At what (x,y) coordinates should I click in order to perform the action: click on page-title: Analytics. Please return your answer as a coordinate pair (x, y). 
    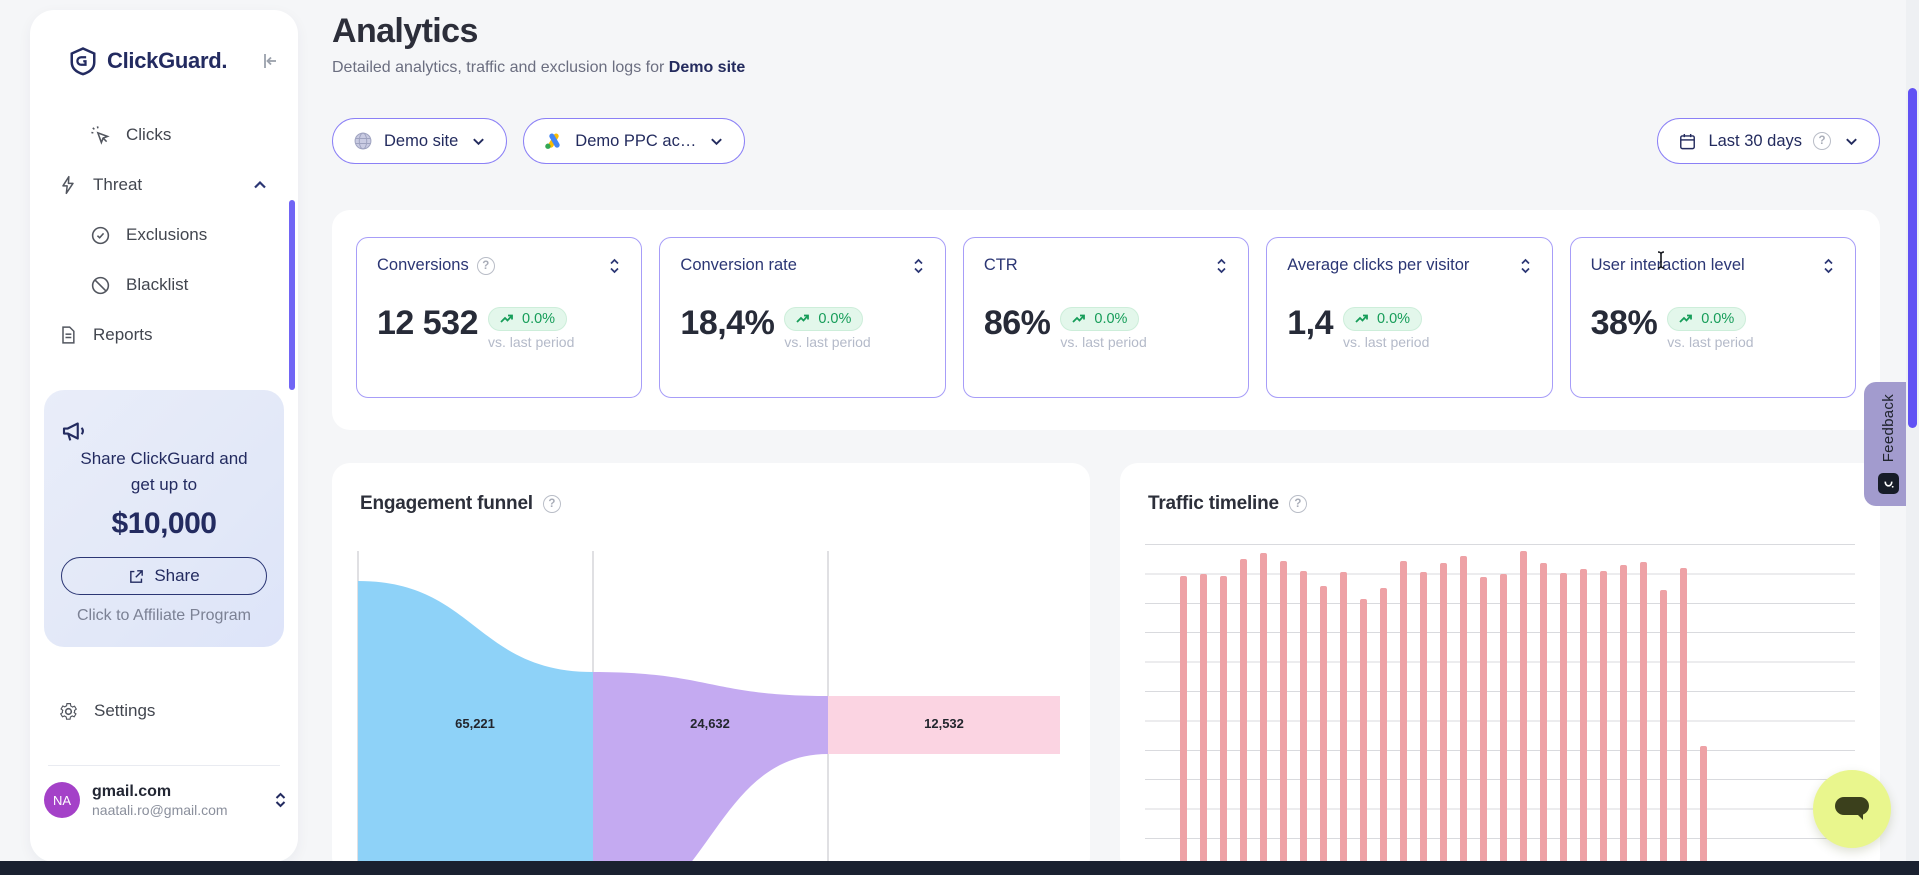
    Looking at the image, I should click on (405, 31).